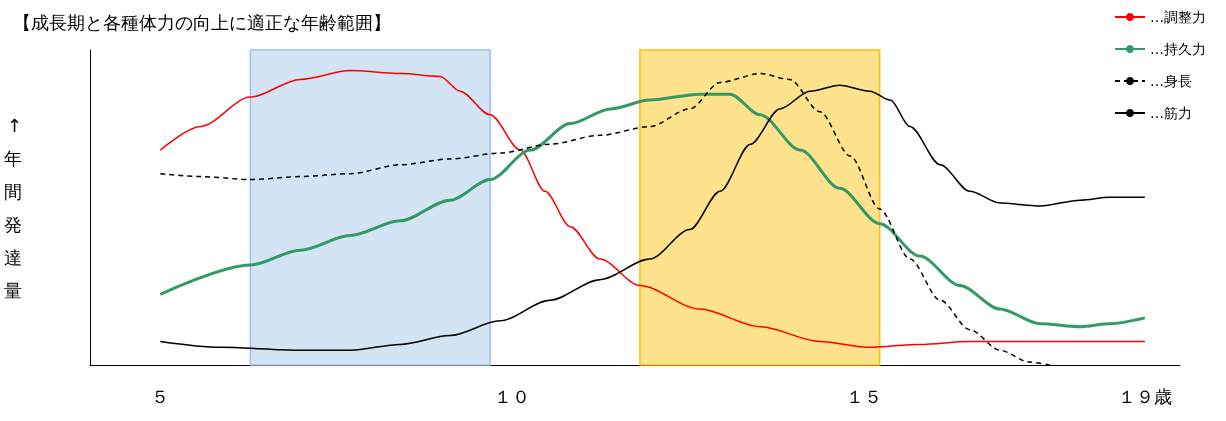 This screenshot has width=1226, height=421. What do you see at coordinates (1144, 396) in the screenshot?
I see `x-tick-label: １９歳` at bounding box center [1144, 396].